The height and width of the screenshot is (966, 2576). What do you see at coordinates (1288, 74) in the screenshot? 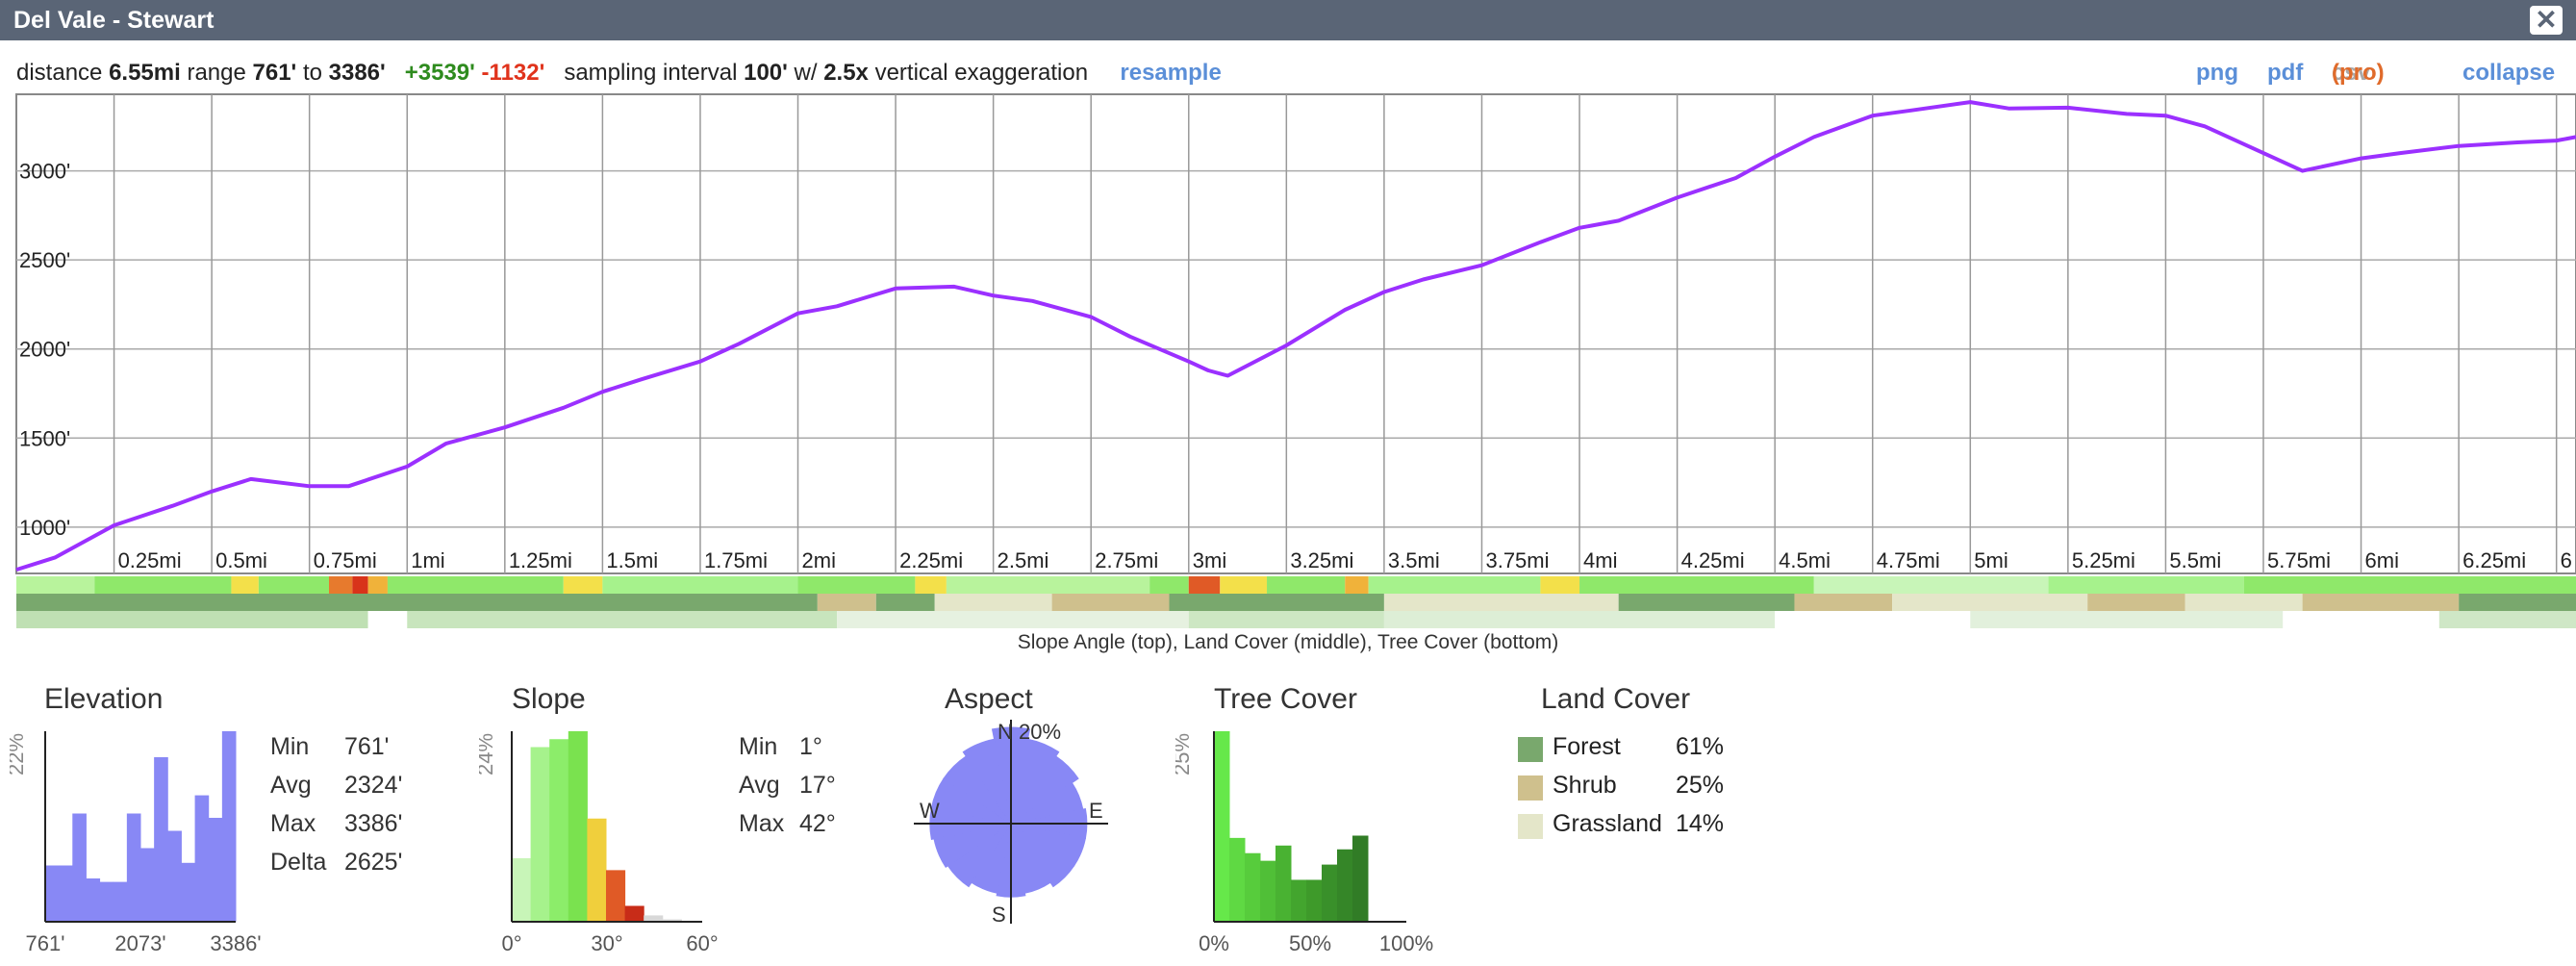
I see `export-links: png pdf csv (pro) collapse` at bounding box center [1288, 74].